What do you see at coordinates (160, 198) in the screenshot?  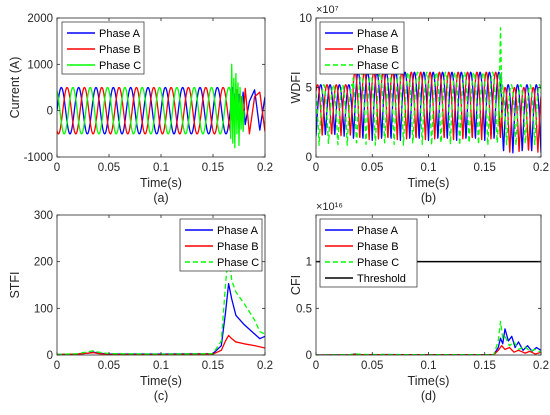 I see `subplot-caption: (a)` at bounding box center [160, 198].